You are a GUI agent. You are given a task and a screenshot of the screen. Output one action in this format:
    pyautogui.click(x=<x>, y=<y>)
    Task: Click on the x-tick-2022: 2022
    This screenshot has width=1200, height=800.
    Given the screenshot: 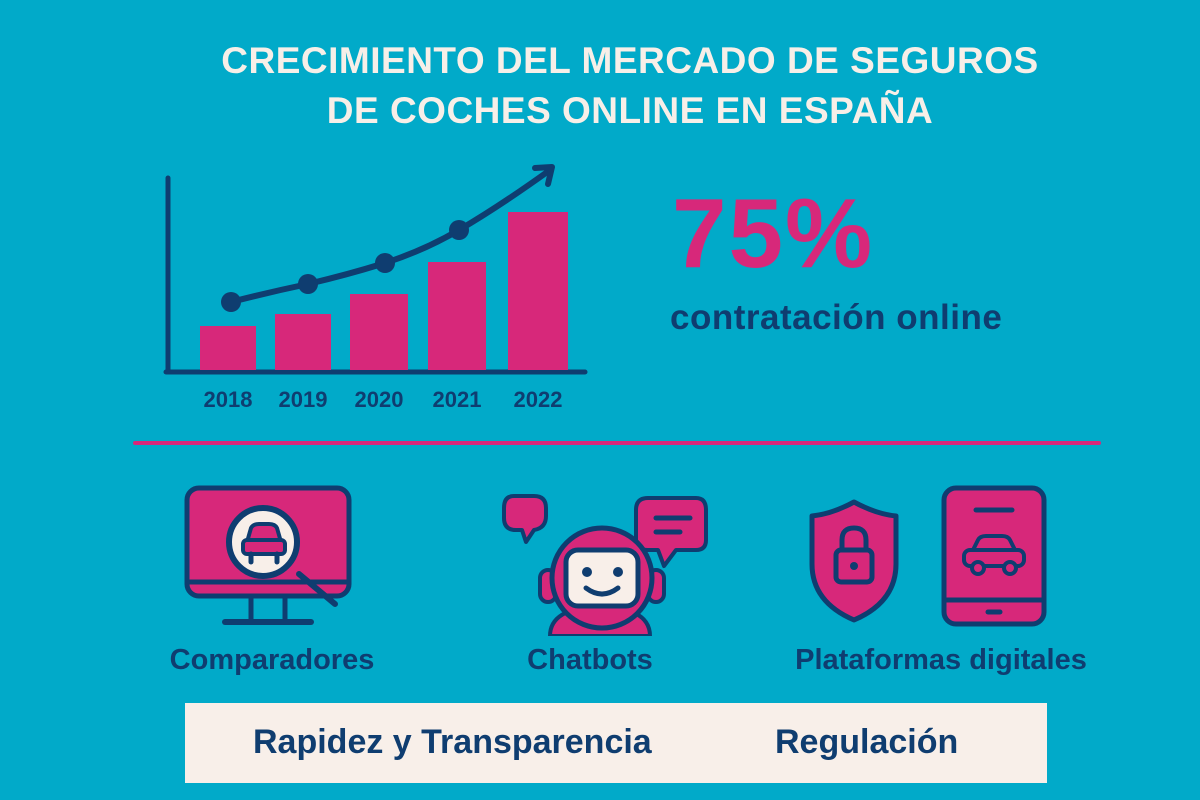 What is the action you would take?
    pyautogui.click(x=538, y=399)
    